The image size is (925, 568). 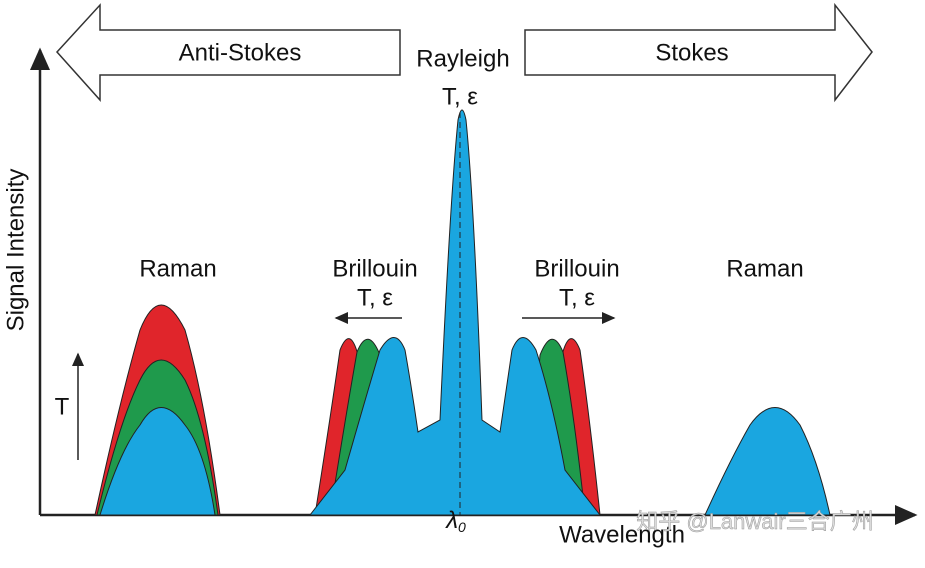 I want to click on raman-right-blue, so click(x=767, y=461).